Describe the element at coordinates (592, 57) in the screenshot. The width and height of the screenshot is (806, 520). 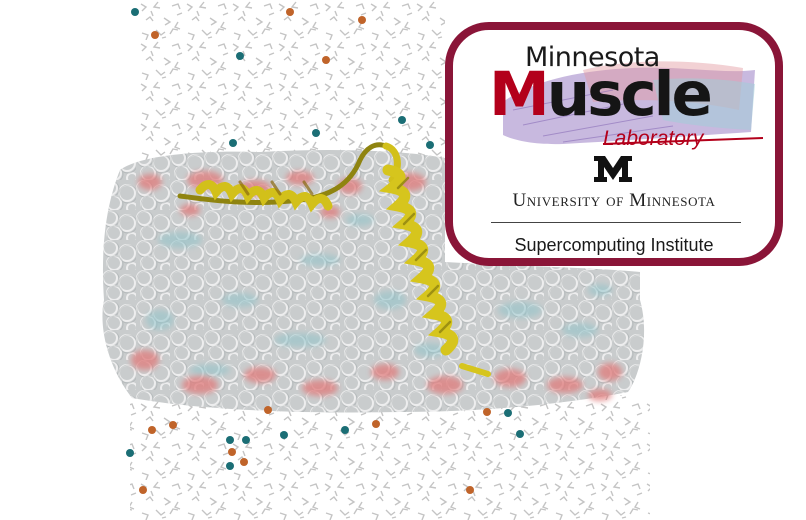
I see `minnesota-text: Minnesota` at that location.